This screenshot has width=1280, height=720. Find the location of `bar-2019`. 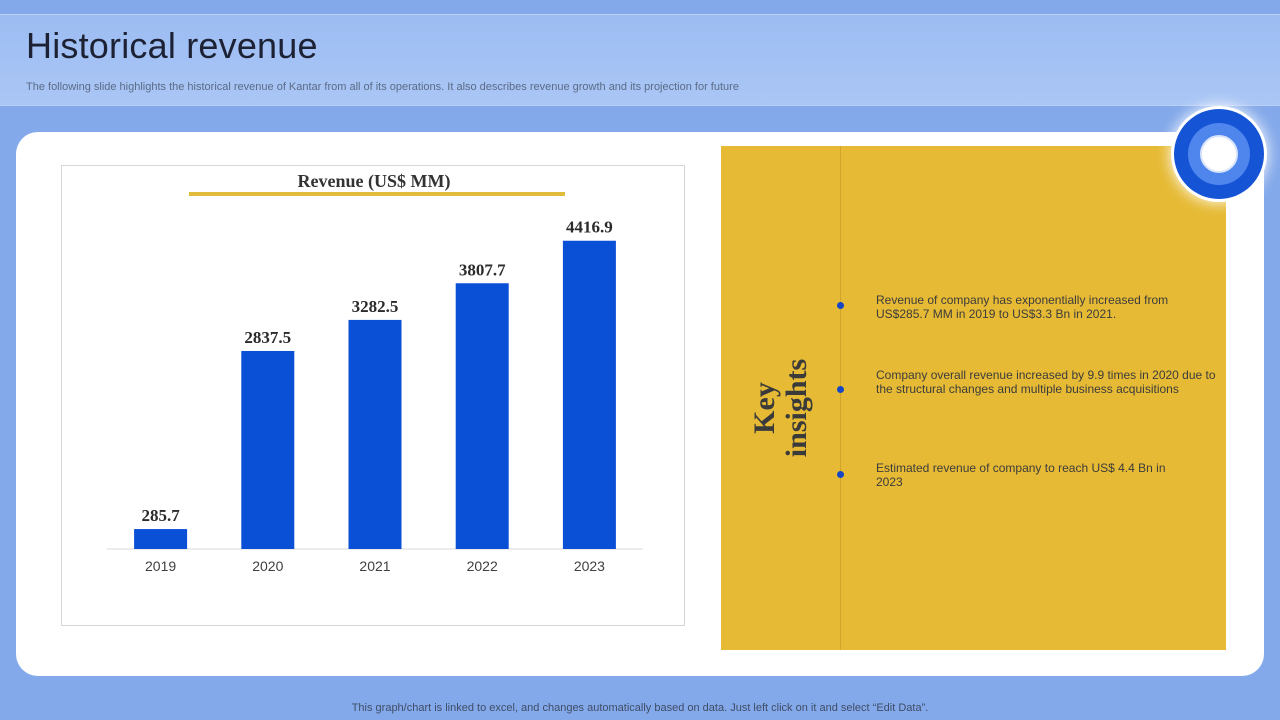

bar-2019 is located at coordinates (161, 539).